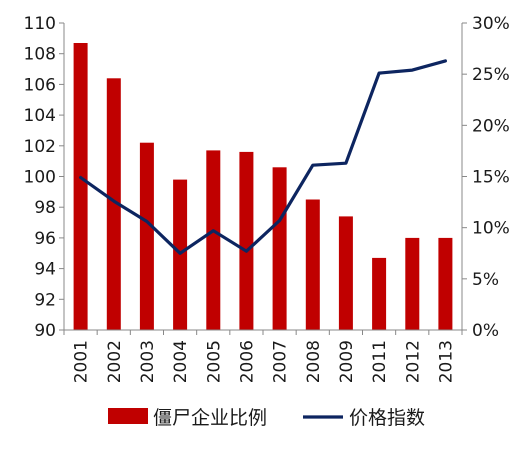  Describe the element at coordinates (281, 361) in the screenshot. I see `x-label-2007: 2007` at that location.